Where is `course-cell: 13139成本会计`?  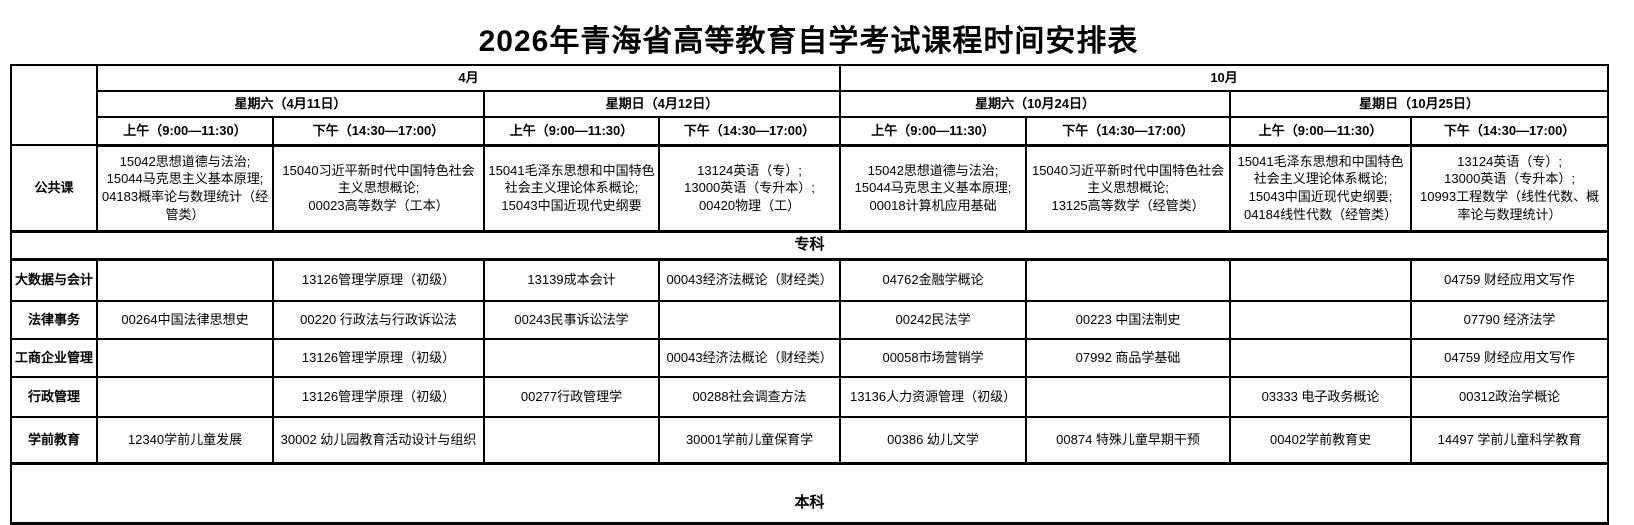
course-cell: 13139成本会计 is located at coordinates (571, 280).